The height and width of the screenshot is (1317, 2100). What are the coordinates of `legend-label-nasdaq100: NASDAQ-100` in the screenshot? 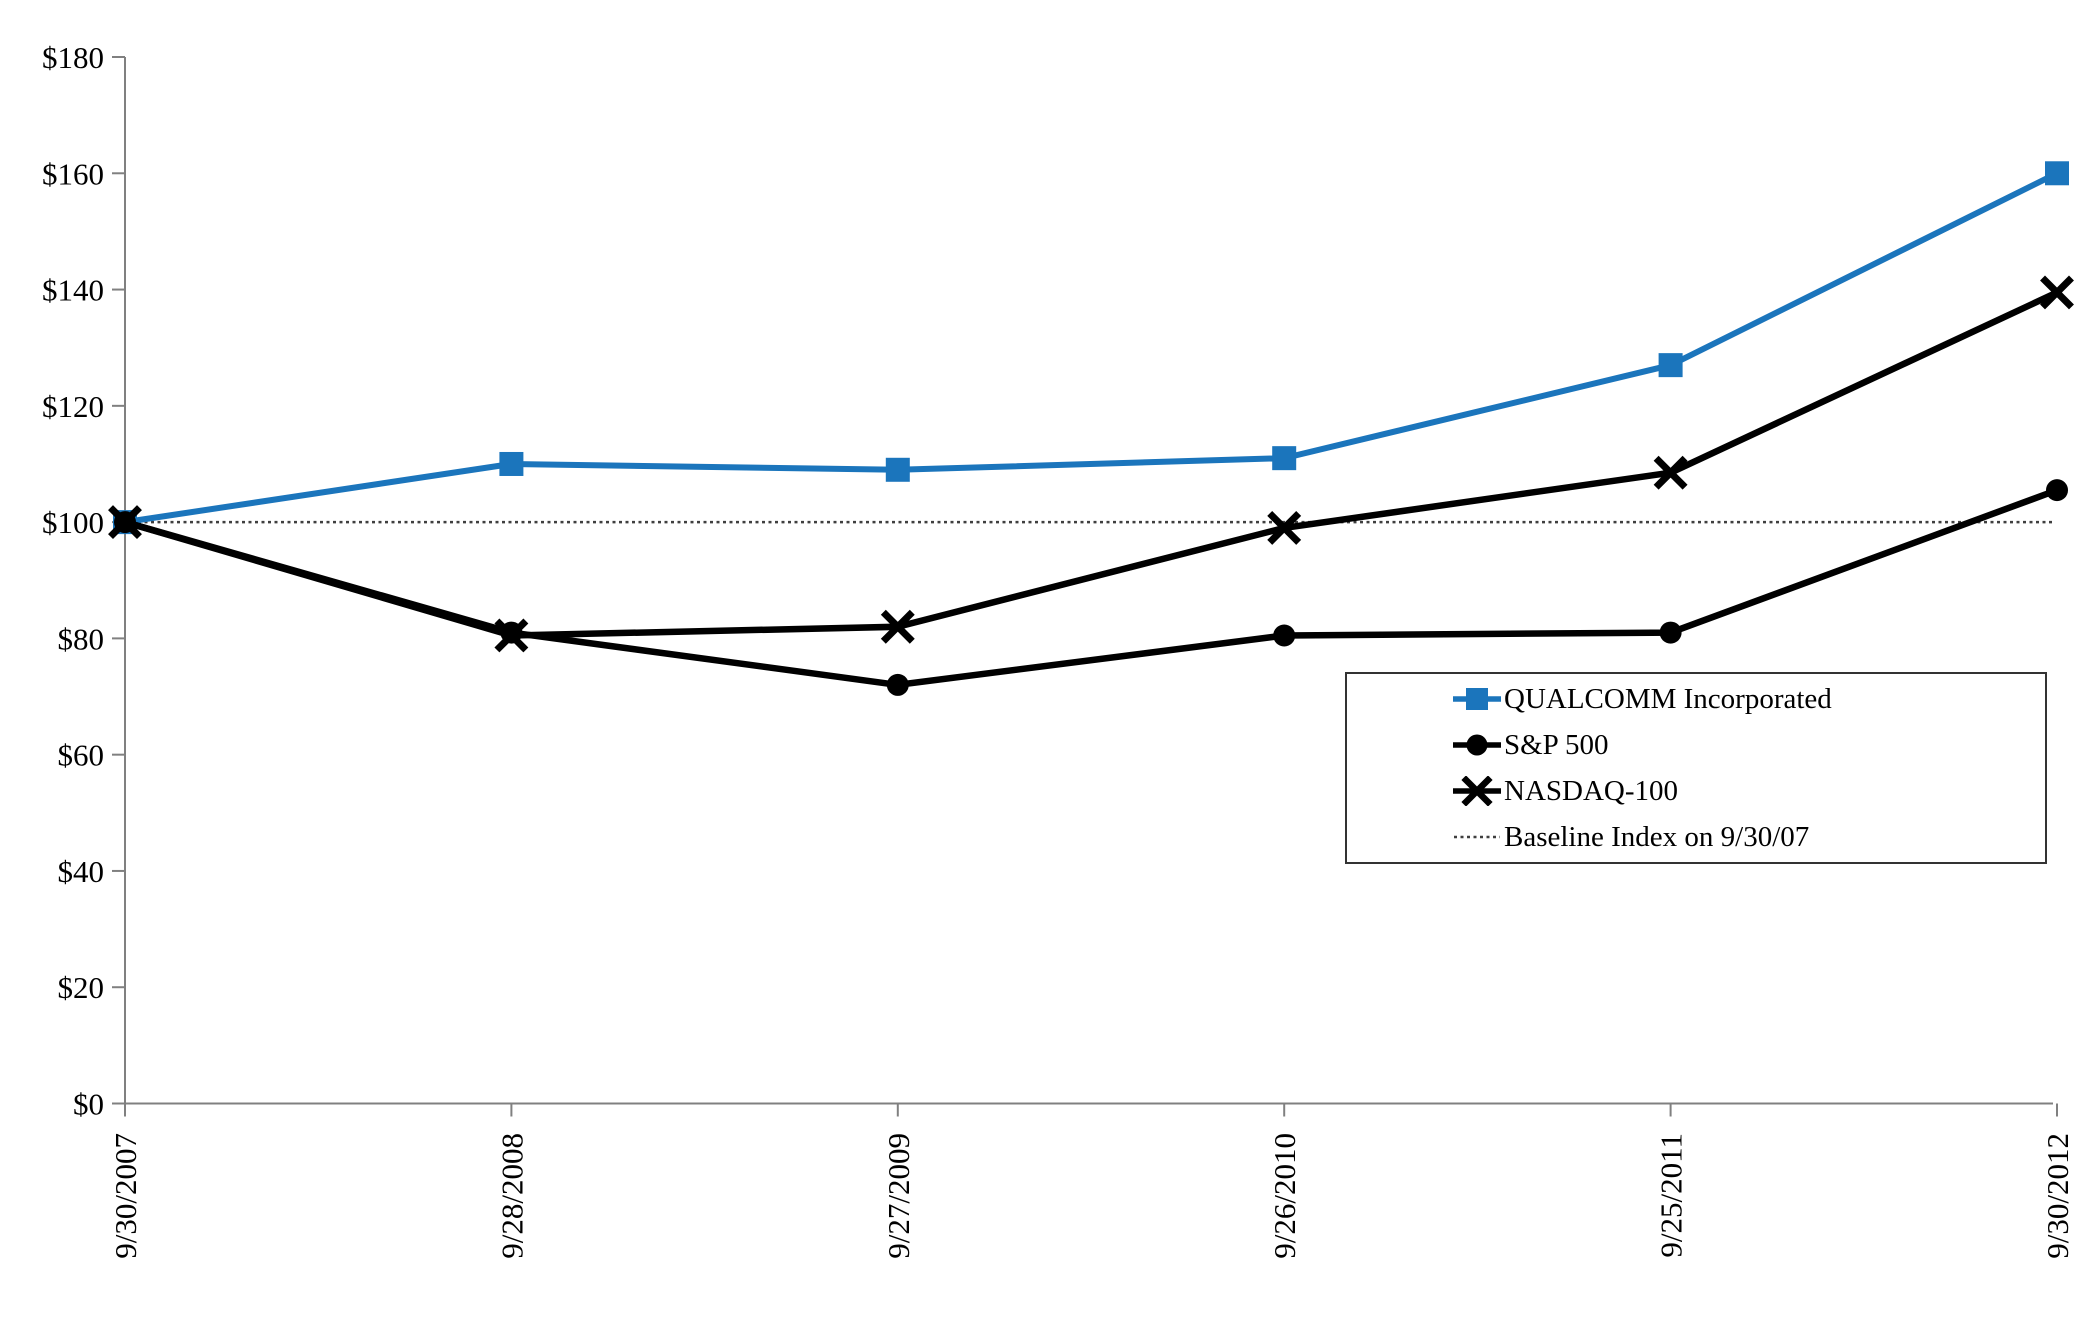 It's located at (1591, 790).